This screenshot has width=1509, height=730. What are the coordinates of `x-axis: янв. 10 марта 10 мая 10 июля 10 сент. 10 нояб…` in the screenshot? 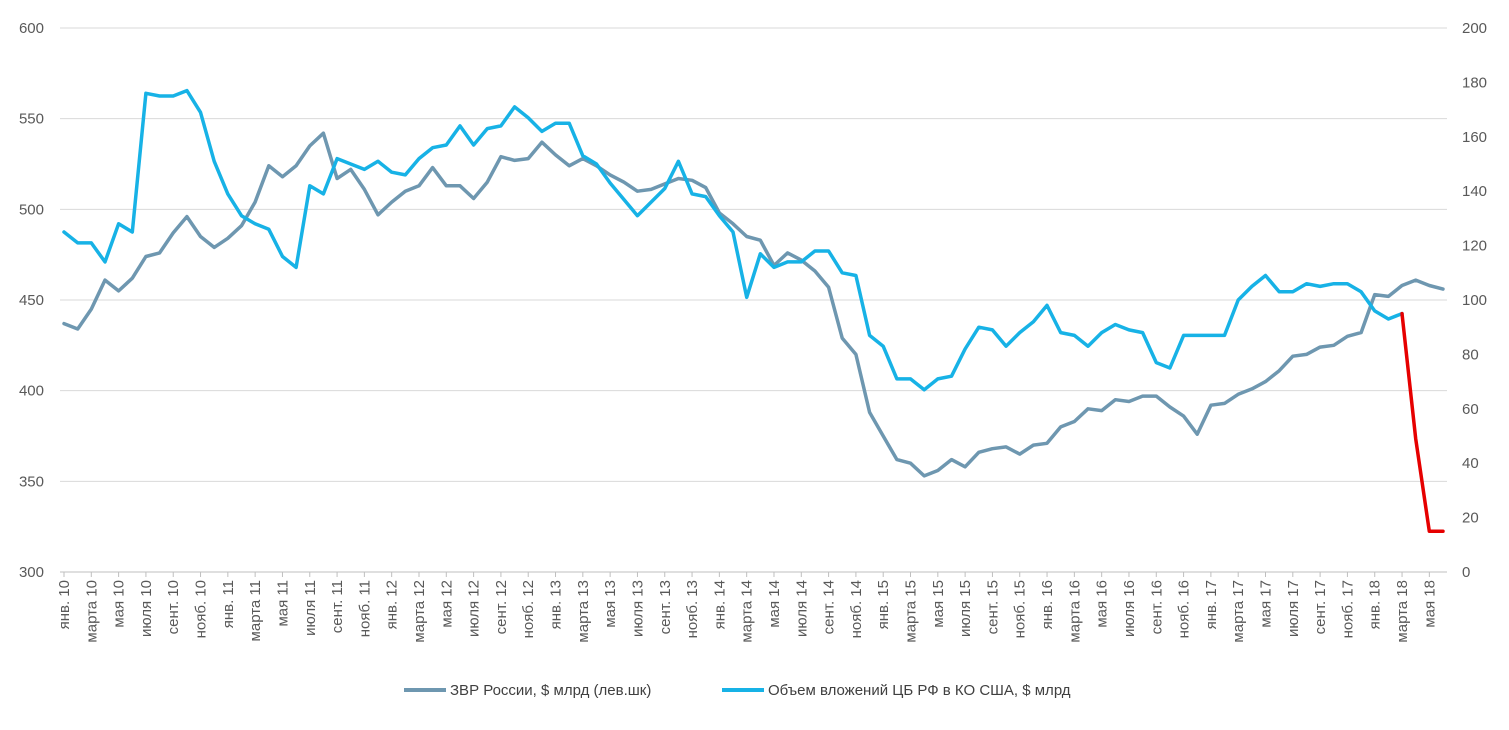 It's located at (747, 607).